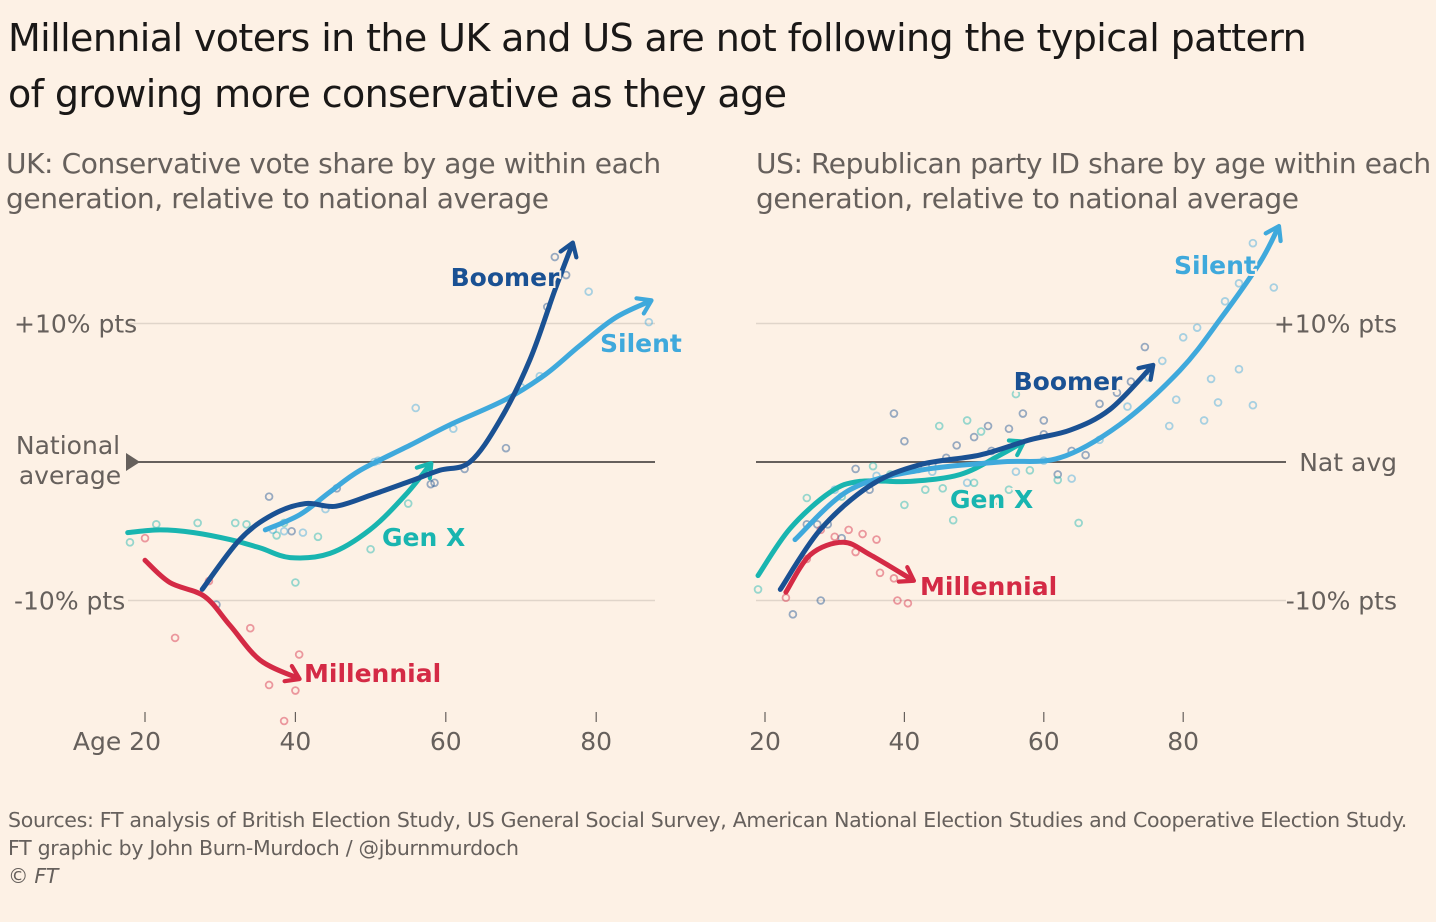 The height and width of the screenshot is (922, 1436). I want to click on y-tick-label: +10% pts, so click(1335, 324).